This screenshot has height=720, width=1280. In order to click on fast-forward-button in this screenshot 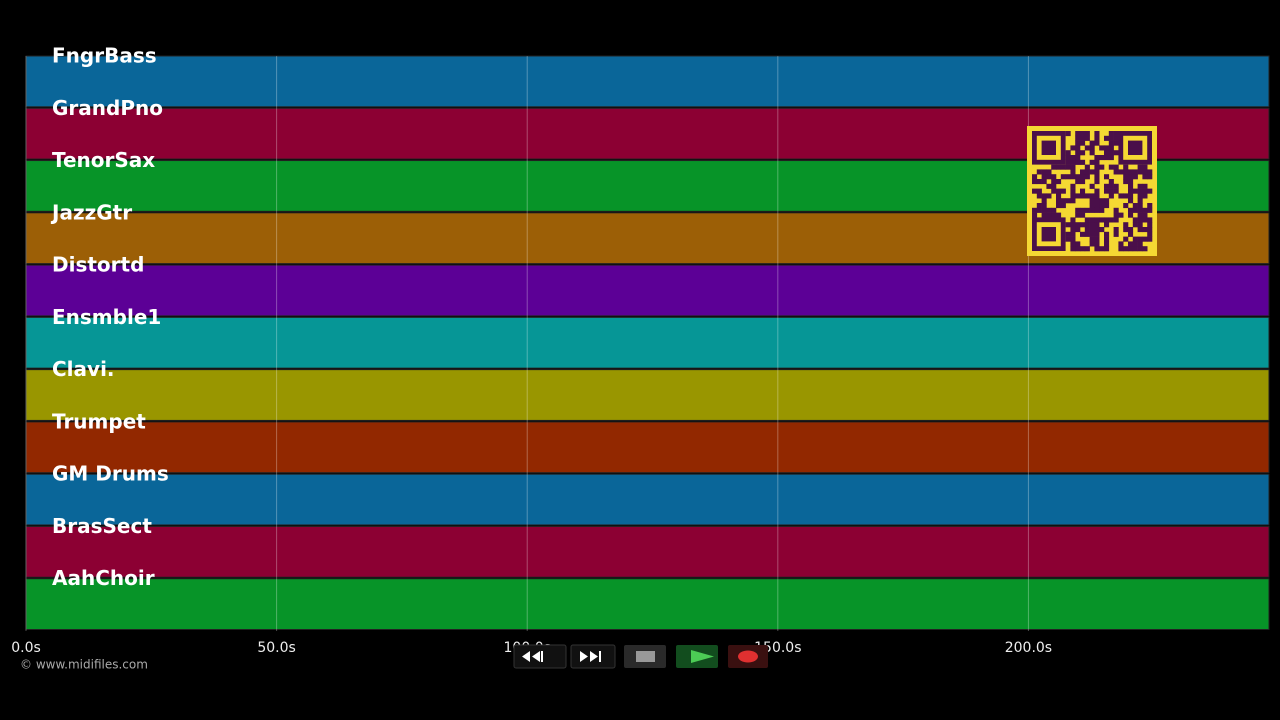, I will do `click(593, 656)`.